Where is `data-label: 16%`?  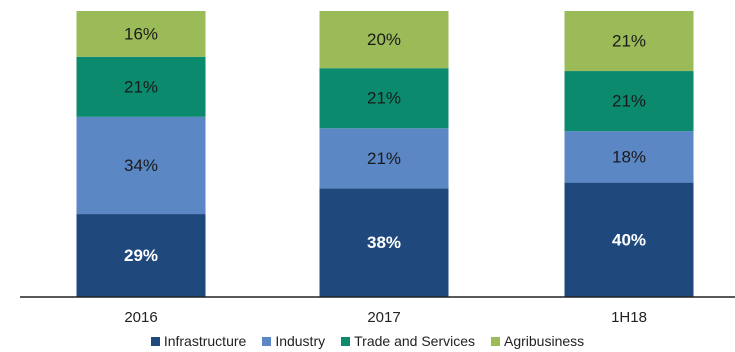
data-label: 16% is located at coordinates (141, 33).